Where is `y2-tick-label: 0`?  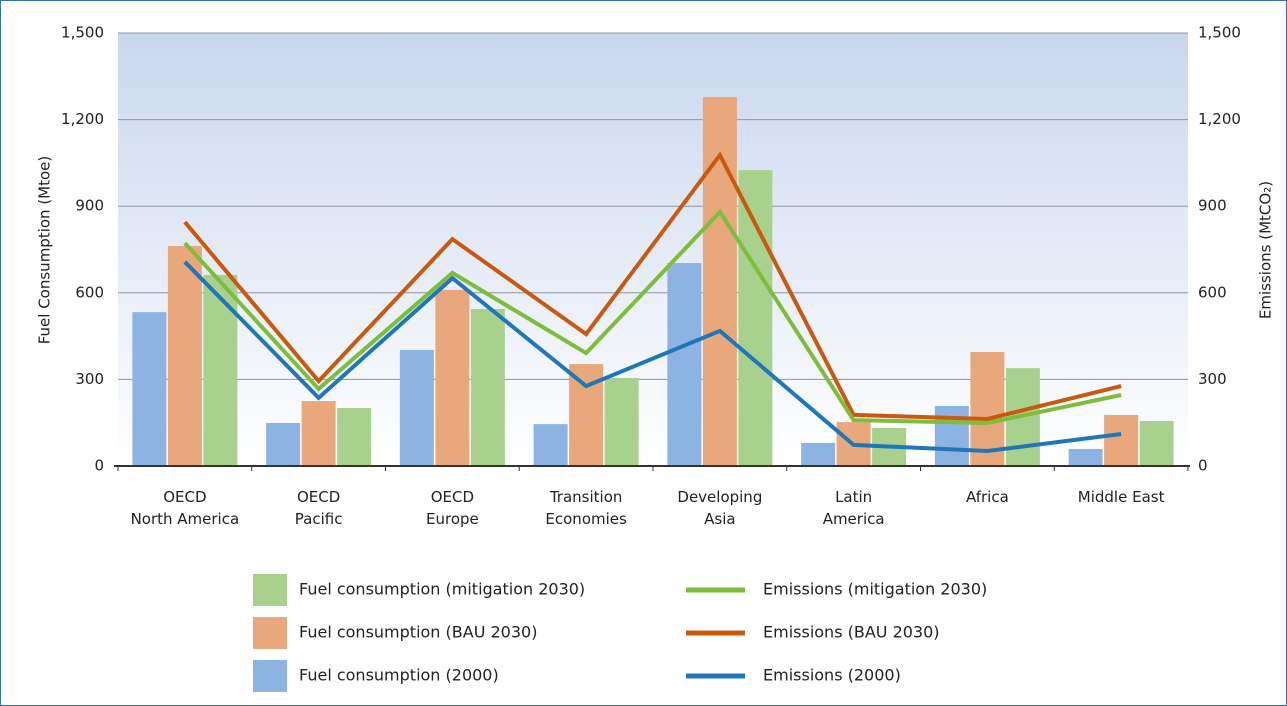 y2-tick-label: 0 is located at coordinates (1203, 466).